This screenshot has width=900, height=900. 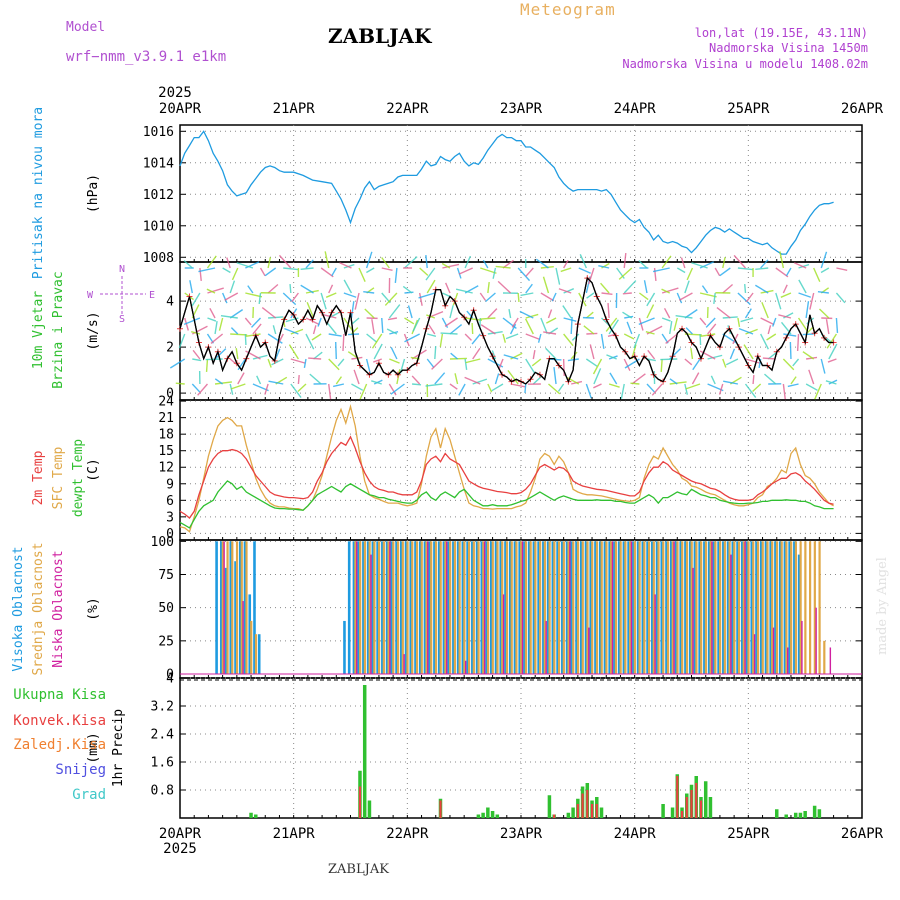 I want to click on pressure-label: Pritisak na nivou mora, so click(x=38, y=193).